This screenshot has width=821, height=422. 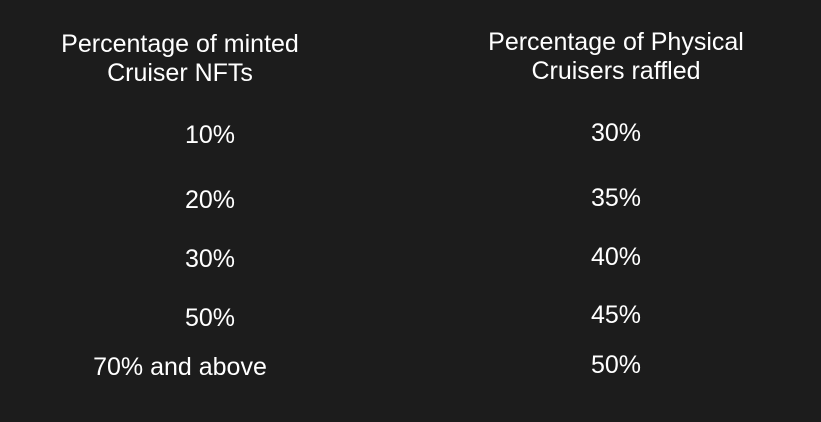 I want to click on row-2-minted: 20%, so click(x=210, y=200).